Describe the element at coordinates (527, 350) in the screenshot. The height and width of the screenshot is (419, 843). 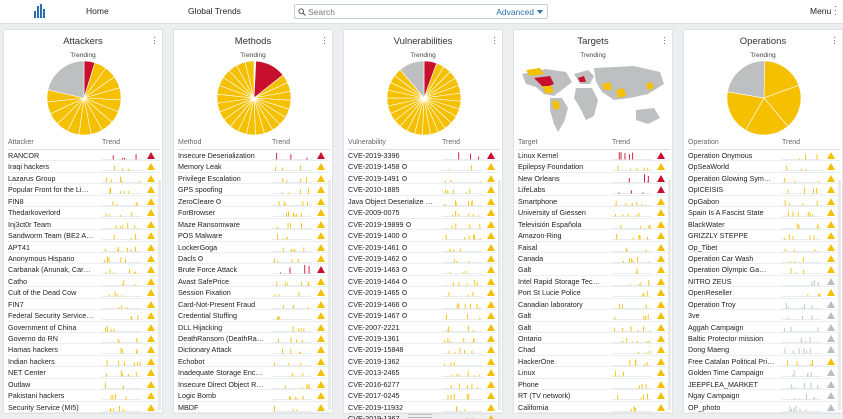
I see `item-label: Chad` at that location.